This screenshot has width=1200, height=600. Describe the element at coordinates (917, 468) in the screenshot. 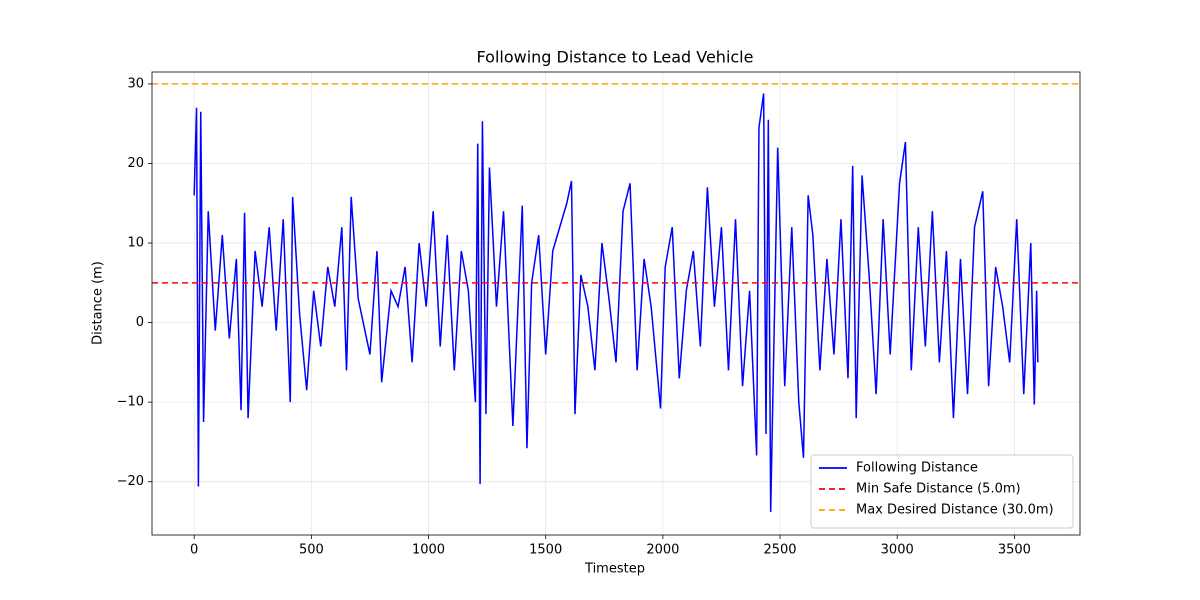

I see `legend-label: Following Distance` at that location.